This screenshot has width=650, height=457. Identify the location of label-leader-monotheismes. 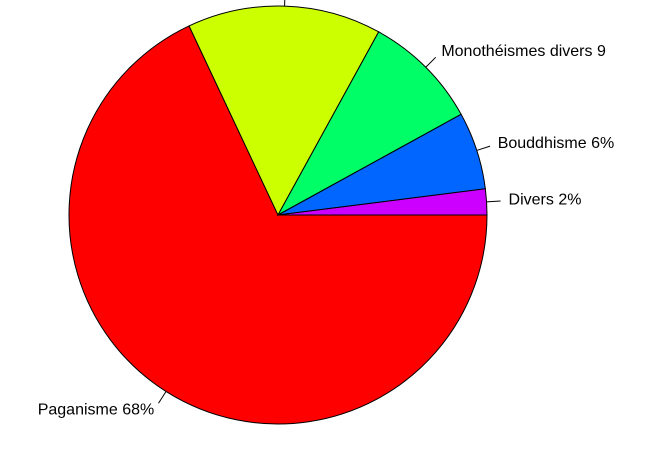
(431, 62).